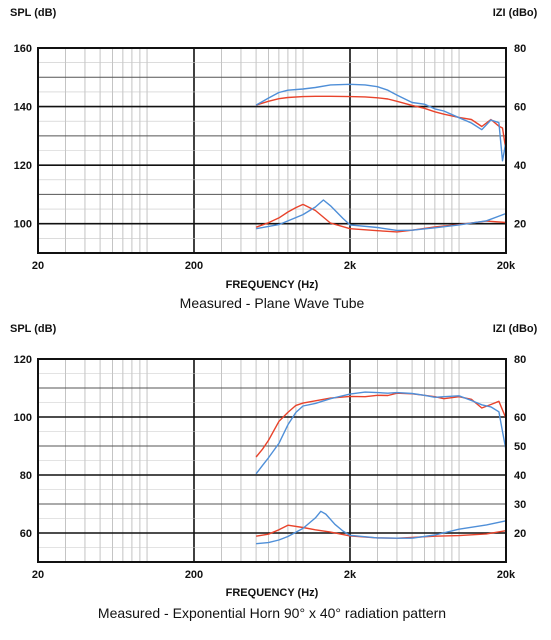 The image size is (551, 640). I want to click on chart1-plot, so click(381, 158).